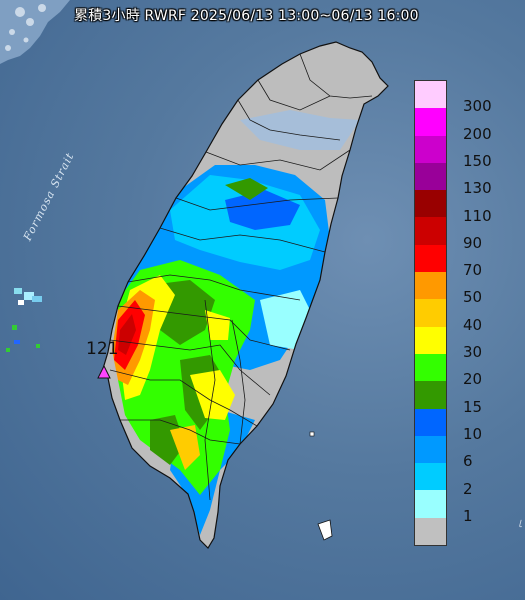 This screenshot has width=525, height=600. Describe the element at coordinates (321, 486) in the screenshot. I see `eastern-islands` at that location.